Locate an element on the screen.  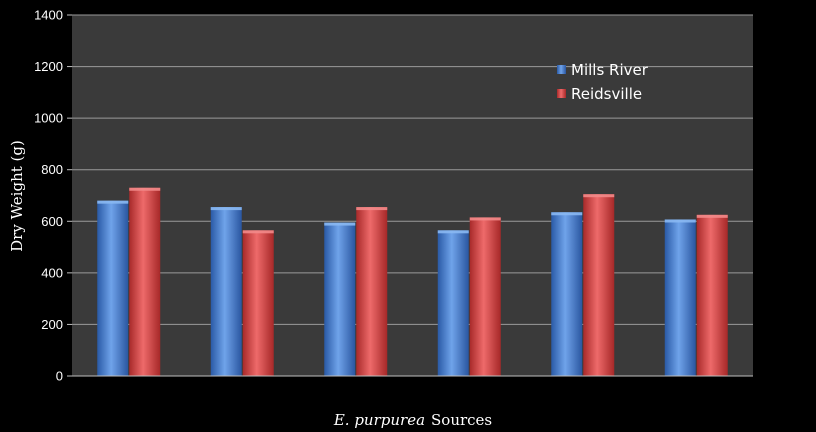
y-axis-ticks: 0 200 400 600 800 1000 1200 1400 is located at coordinates (53, 196).